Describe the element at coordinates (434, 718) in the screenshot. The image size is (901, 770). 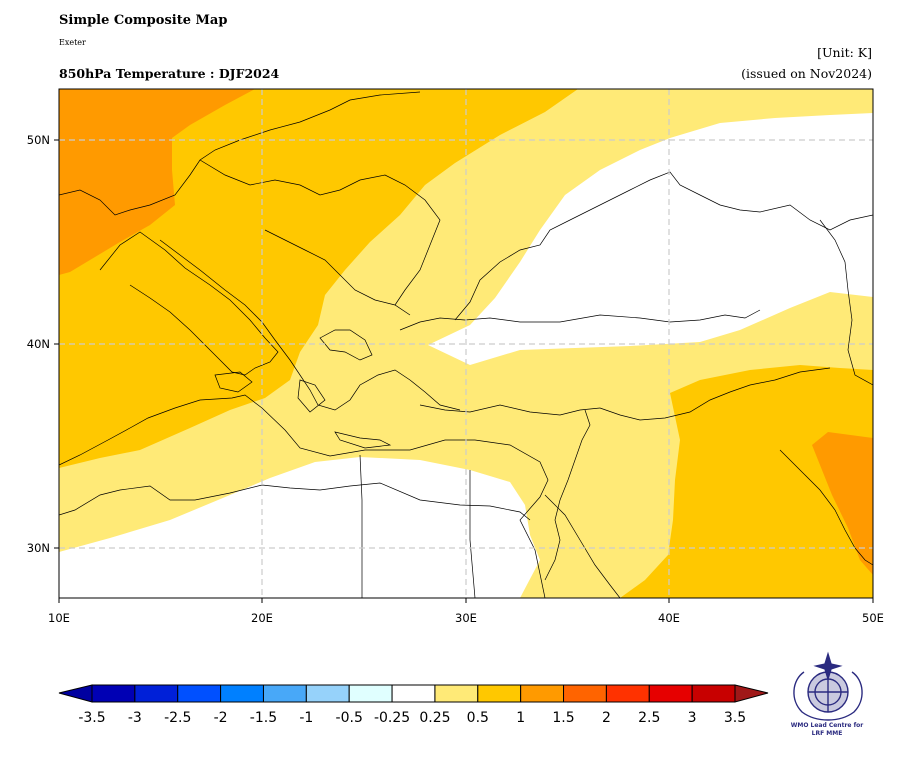
I see `colorbar-label: 0.25` at that location.